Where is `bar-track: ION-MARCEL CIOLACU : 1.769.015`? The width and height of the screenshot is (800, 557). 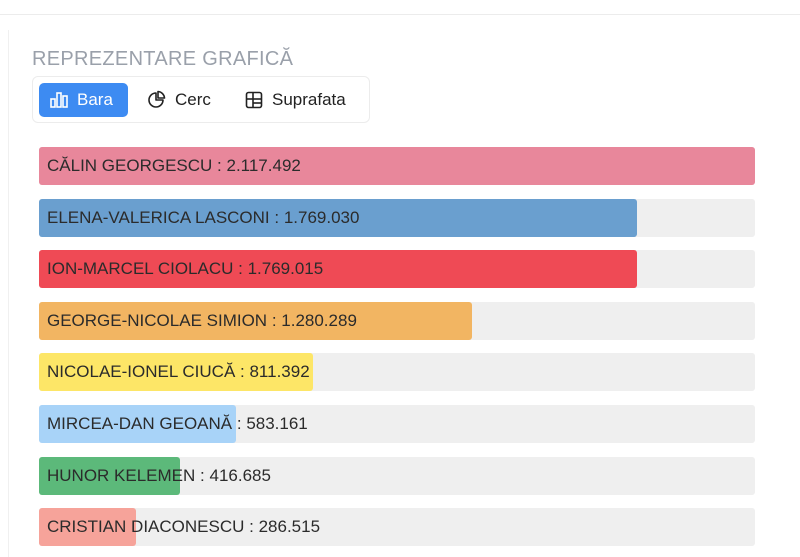
bar-track: ION-MARCEL CIOLACU : 1.769.015 is located at coordinates (397, 269).